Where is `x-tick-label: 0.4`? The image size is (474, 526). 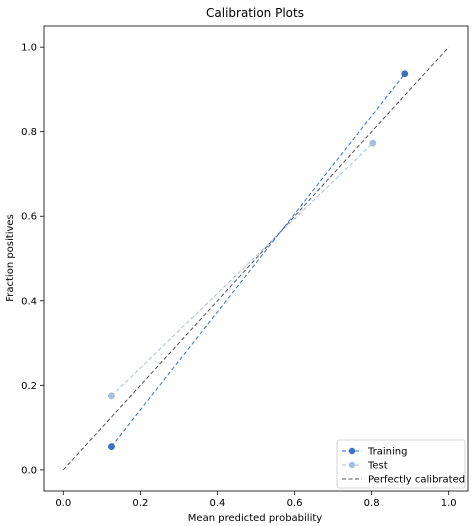
x-tick-label: 0.4 is located at coordinates (218, 503).